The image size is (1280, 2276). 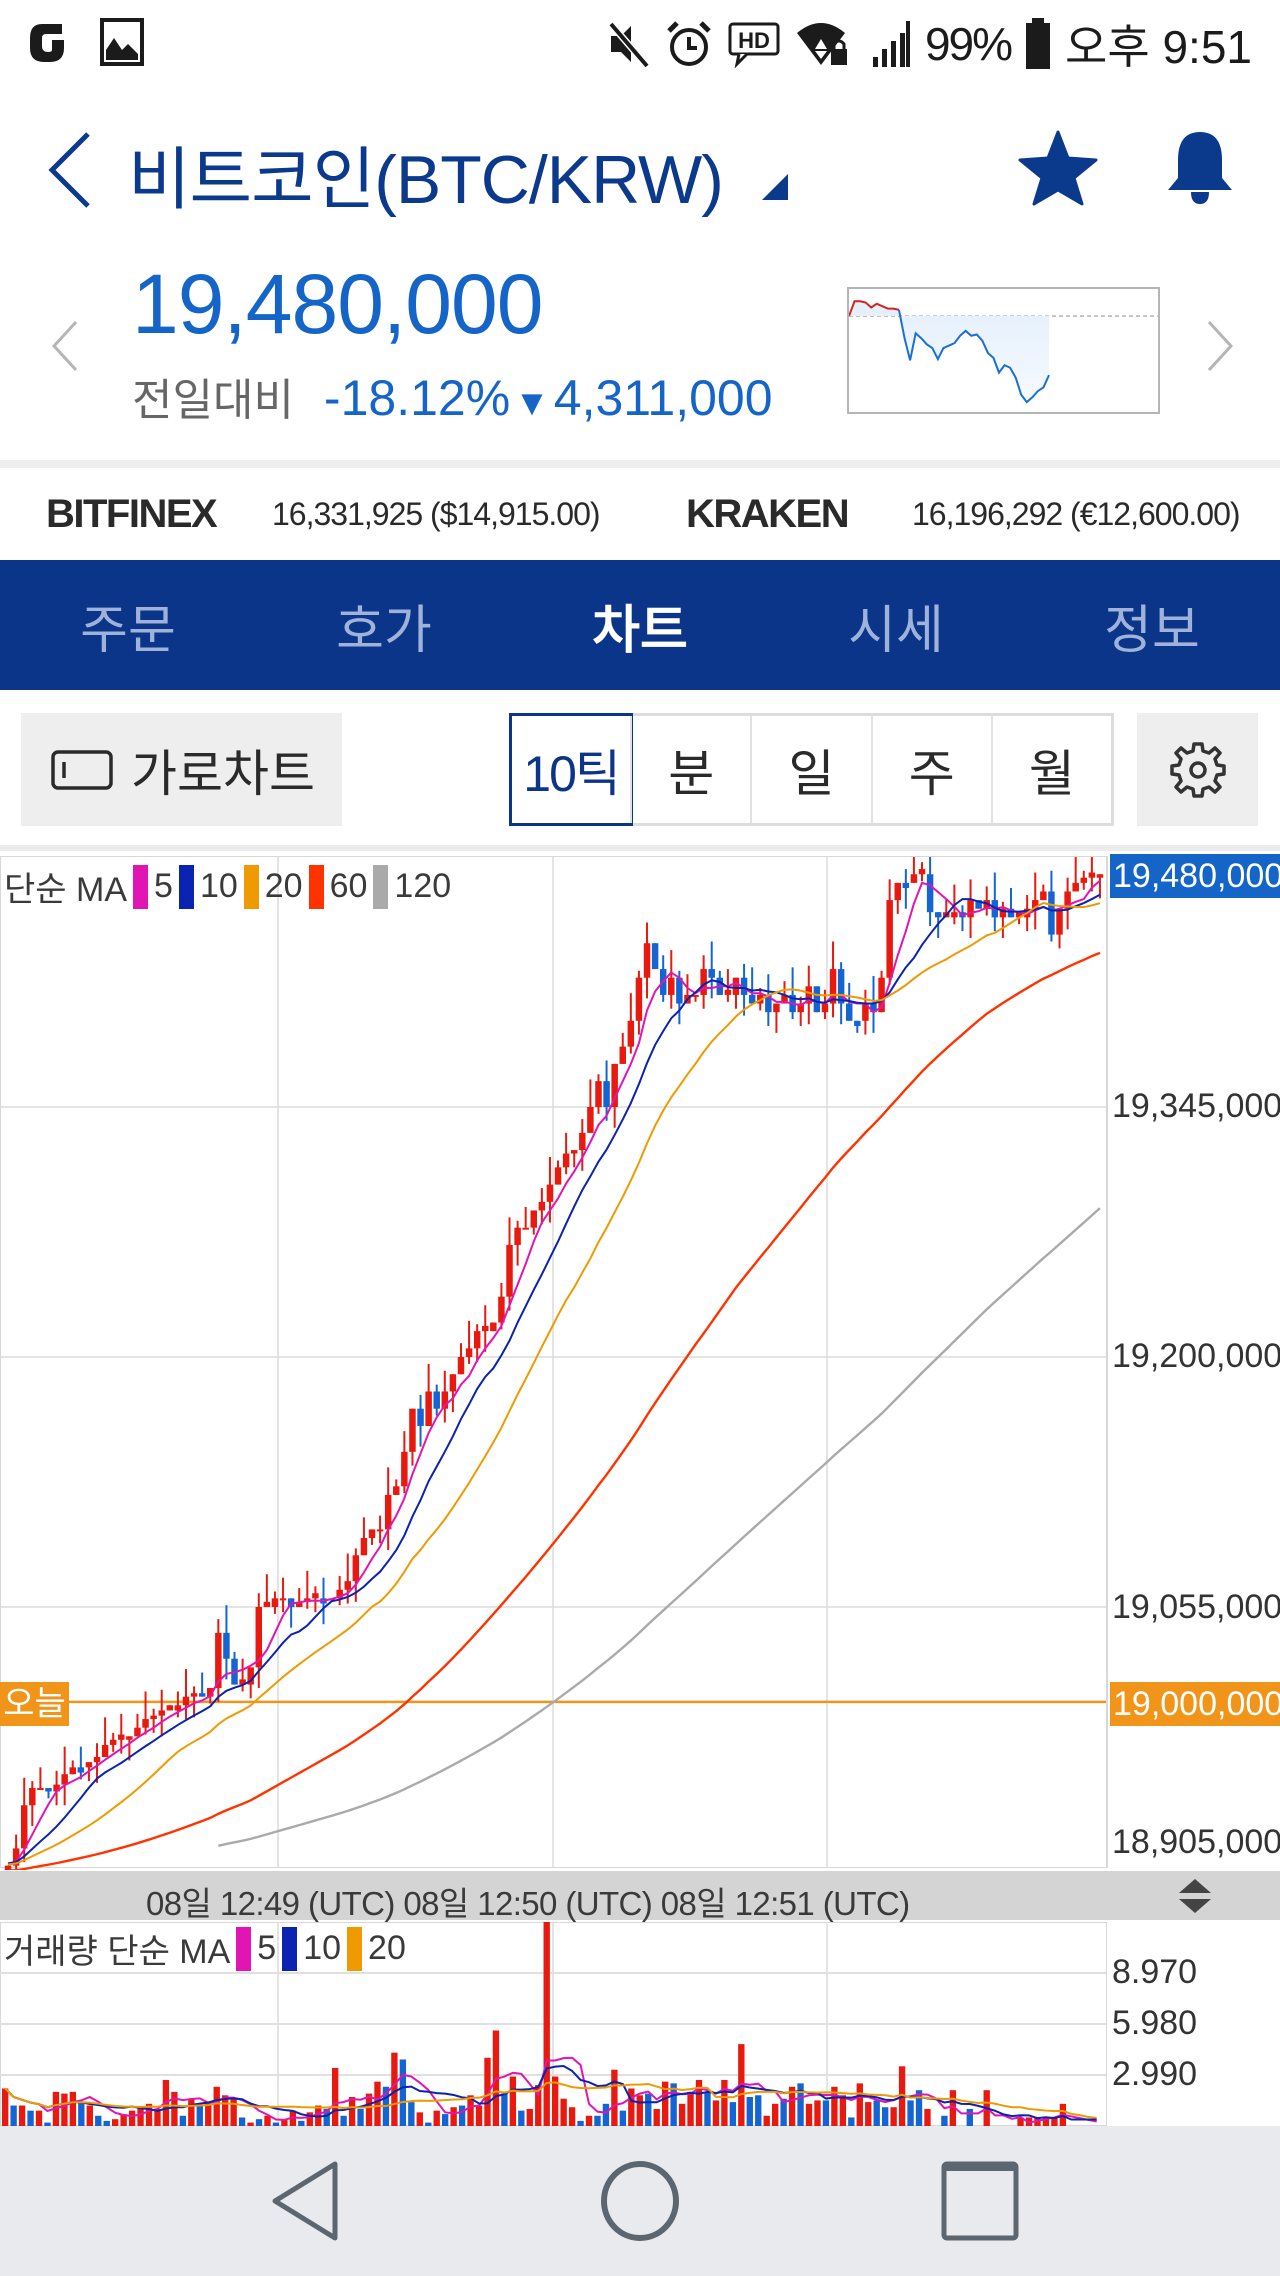 I want to click on period-10tick: 10틱, so click(x=571, y=769).